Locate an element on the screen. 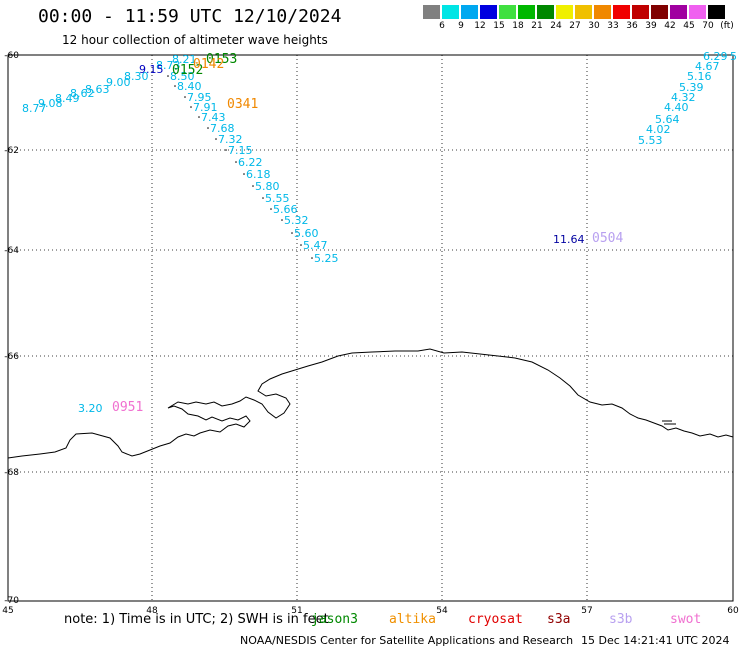 The width and height of the screenshot is (740, 650). satellite-name: jason3 is located at coordinates (334, 619).